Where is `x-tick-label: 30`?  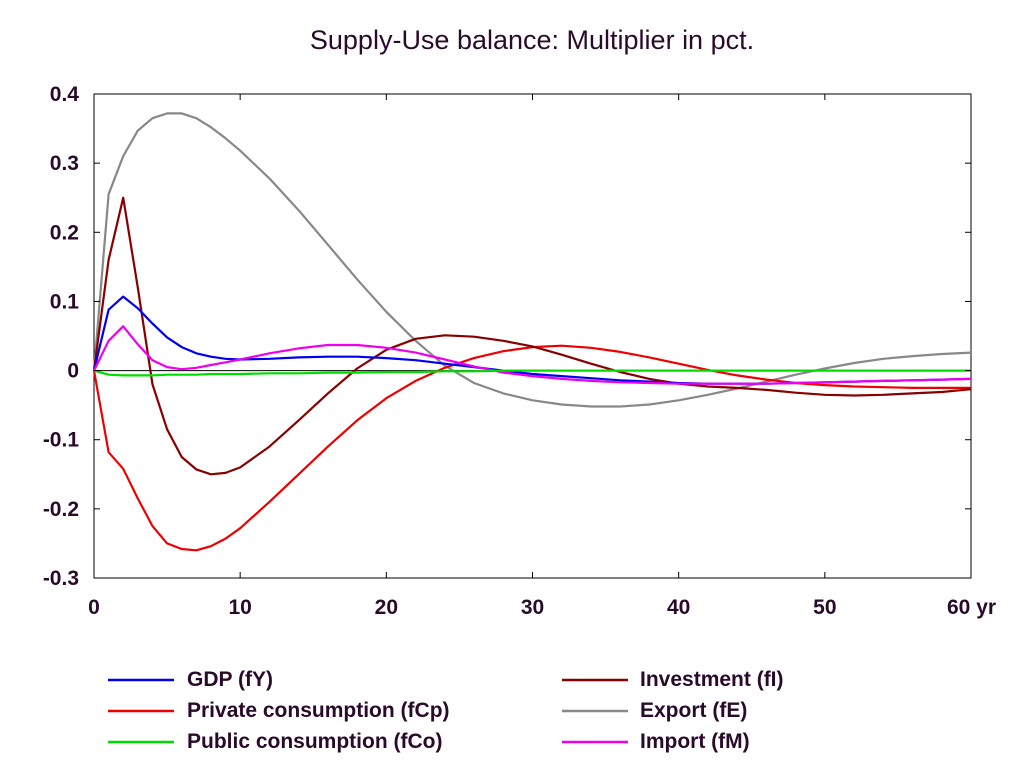
x-tick-label: 30 is located at coordinates (532, 607).